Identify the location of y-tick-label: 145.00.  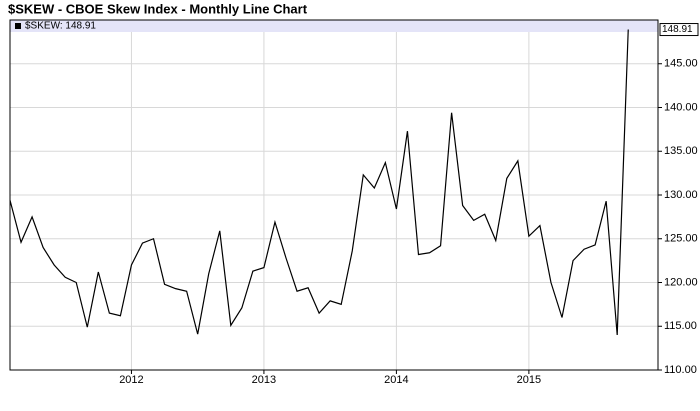
(681, 64).